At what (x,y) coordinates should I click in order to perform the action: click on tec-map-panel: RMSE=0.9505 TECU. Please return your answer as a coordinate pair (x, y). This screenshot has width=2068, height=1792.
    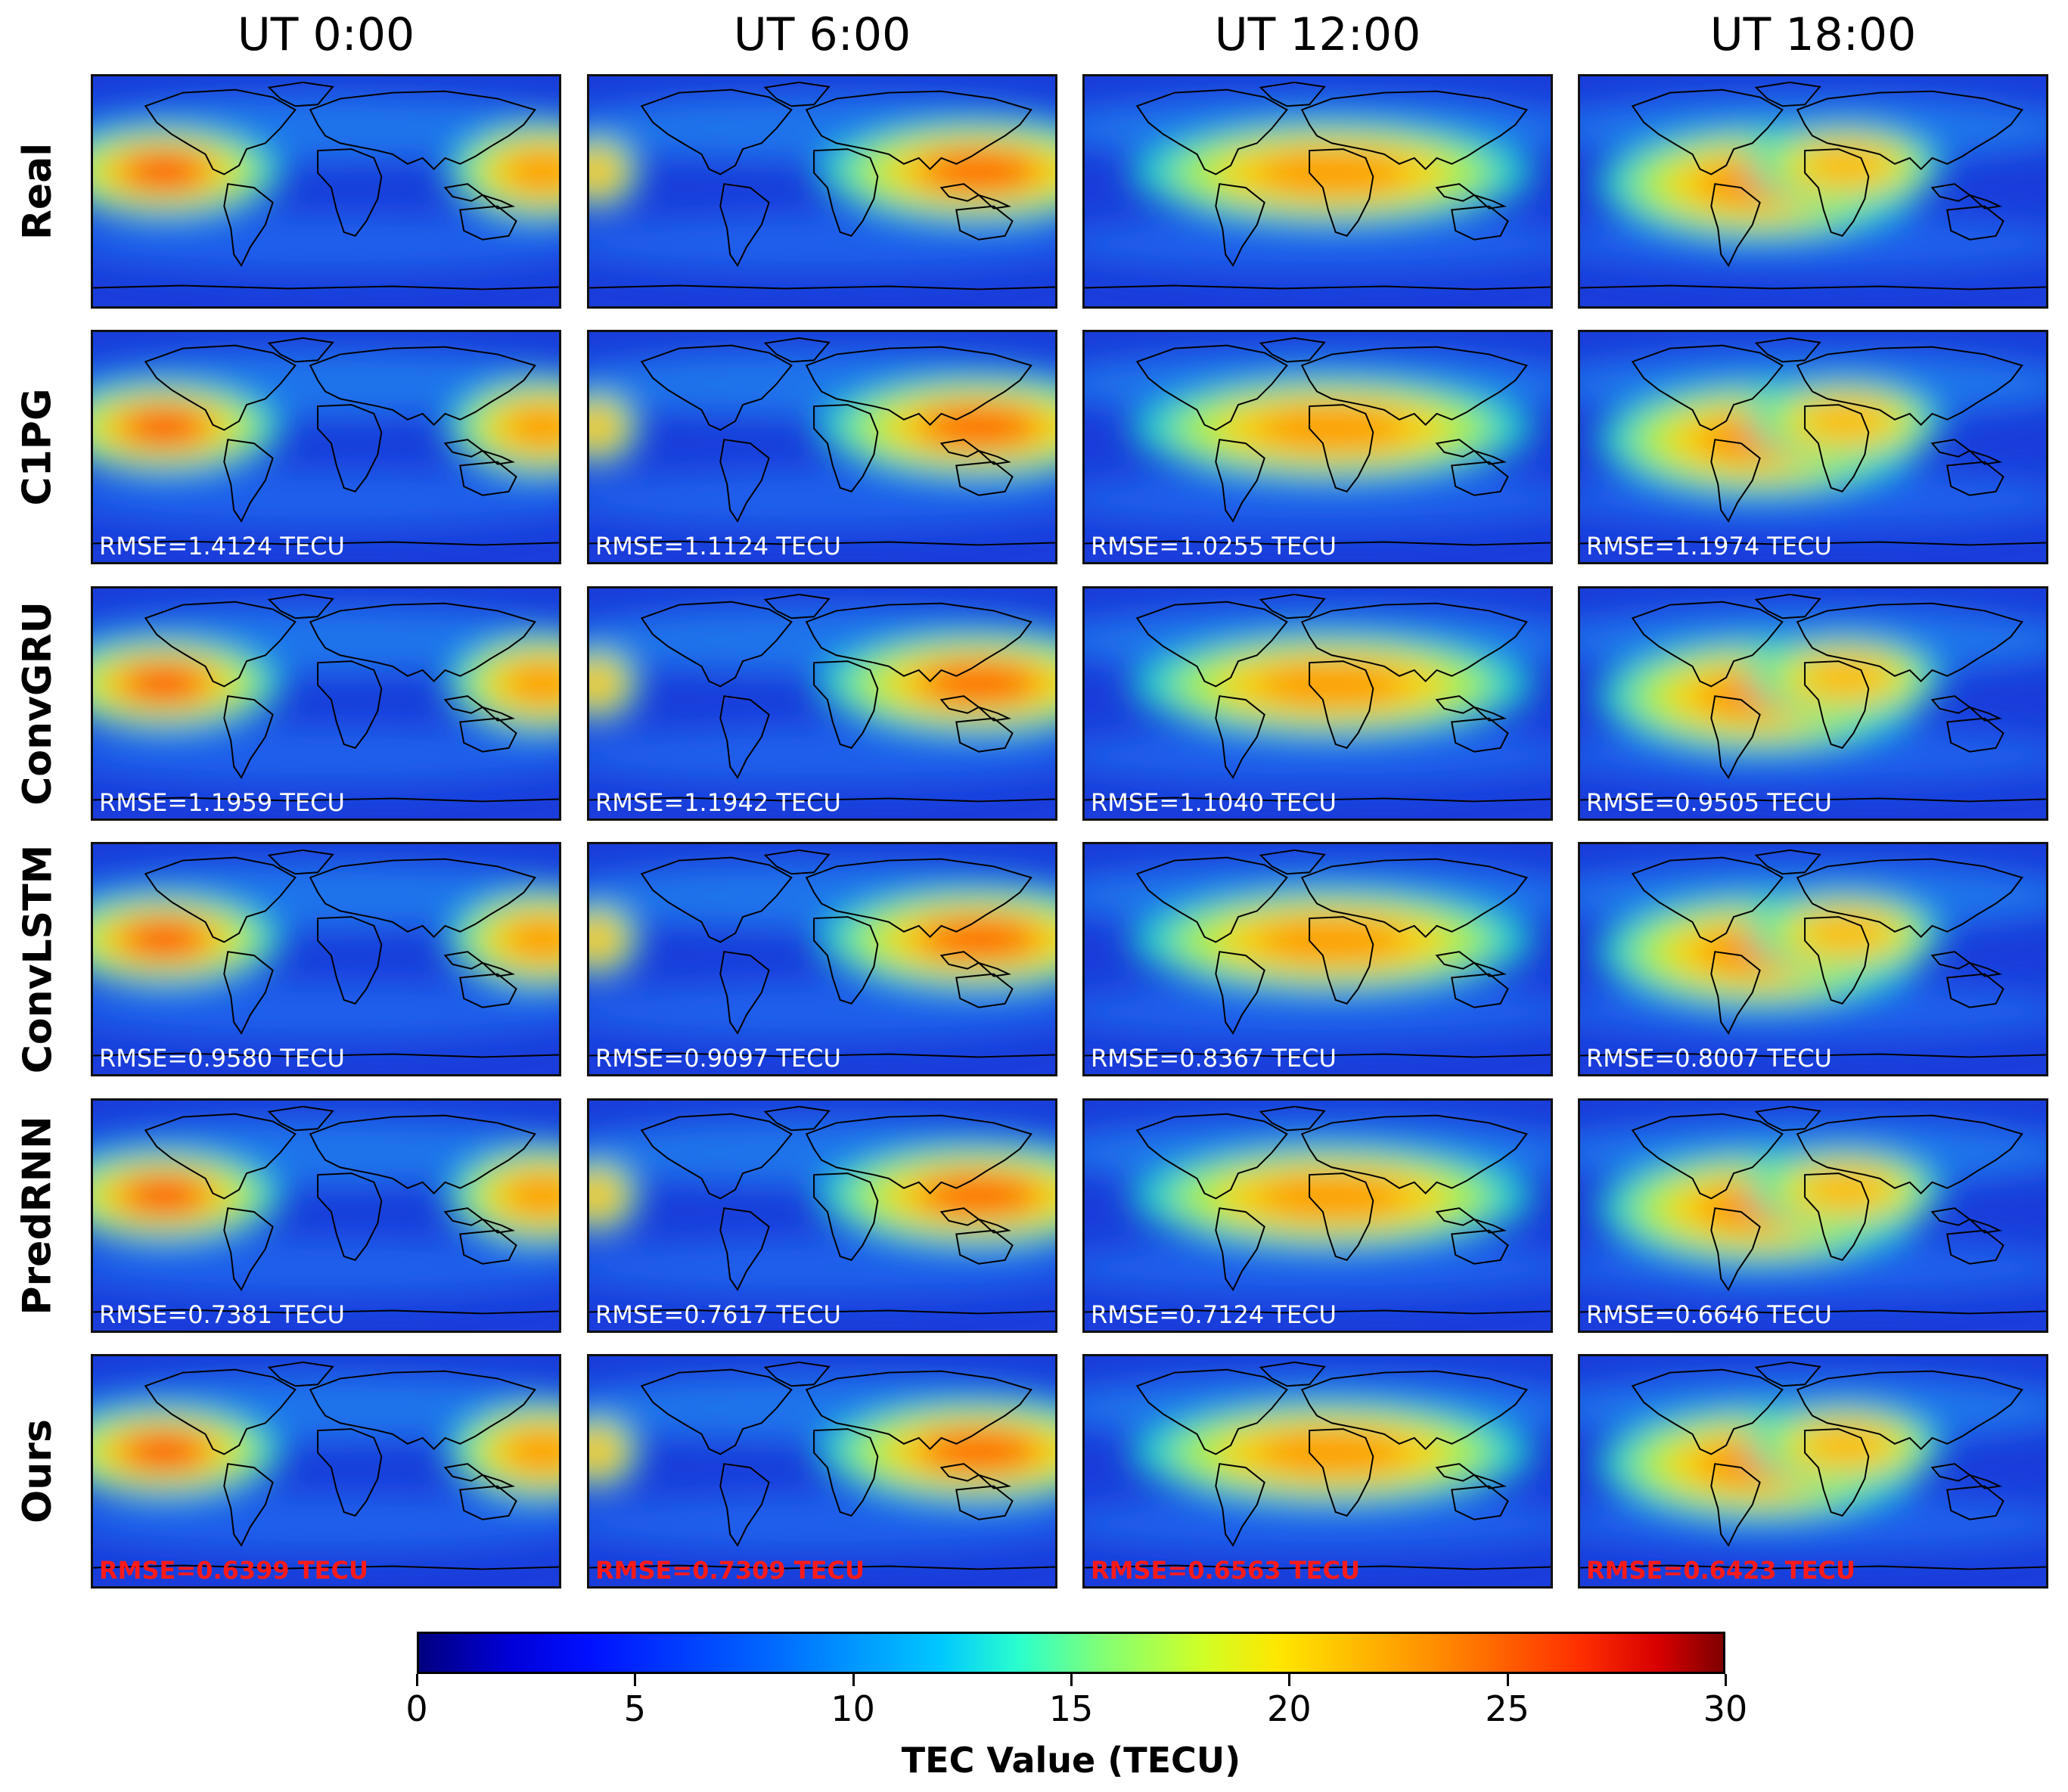
    Looking at the image, I should click on (1813, 703).